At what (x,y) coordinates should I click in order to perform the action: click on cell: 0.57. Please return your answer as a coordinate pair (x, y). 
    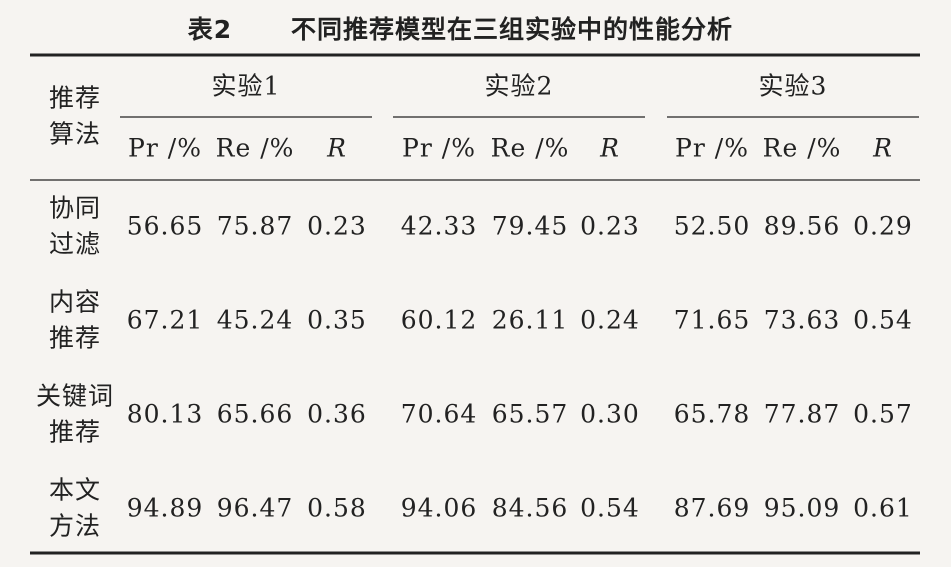
    Looking at the image, I should click on (883, 414).